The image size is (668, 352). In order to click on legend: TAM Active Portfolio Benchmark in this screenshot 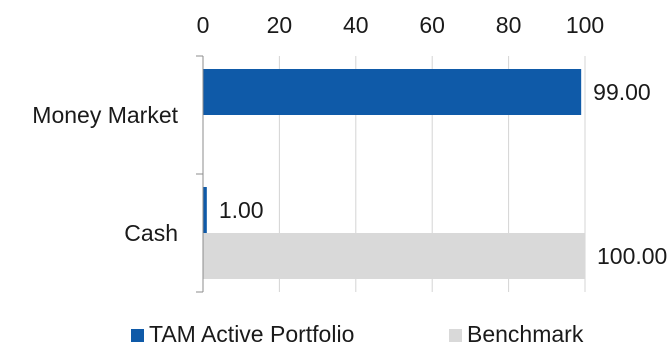, I will do `click(357, 334)`.